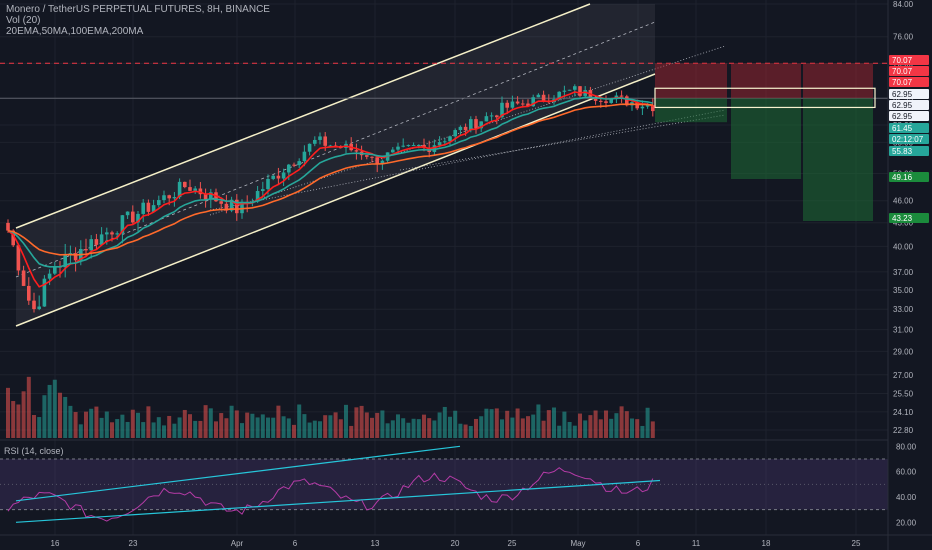  What do you see at coordinates (908, 139) in the screenshot?
I see `price-label: 02:12:07` at bounding box center [908, 139].